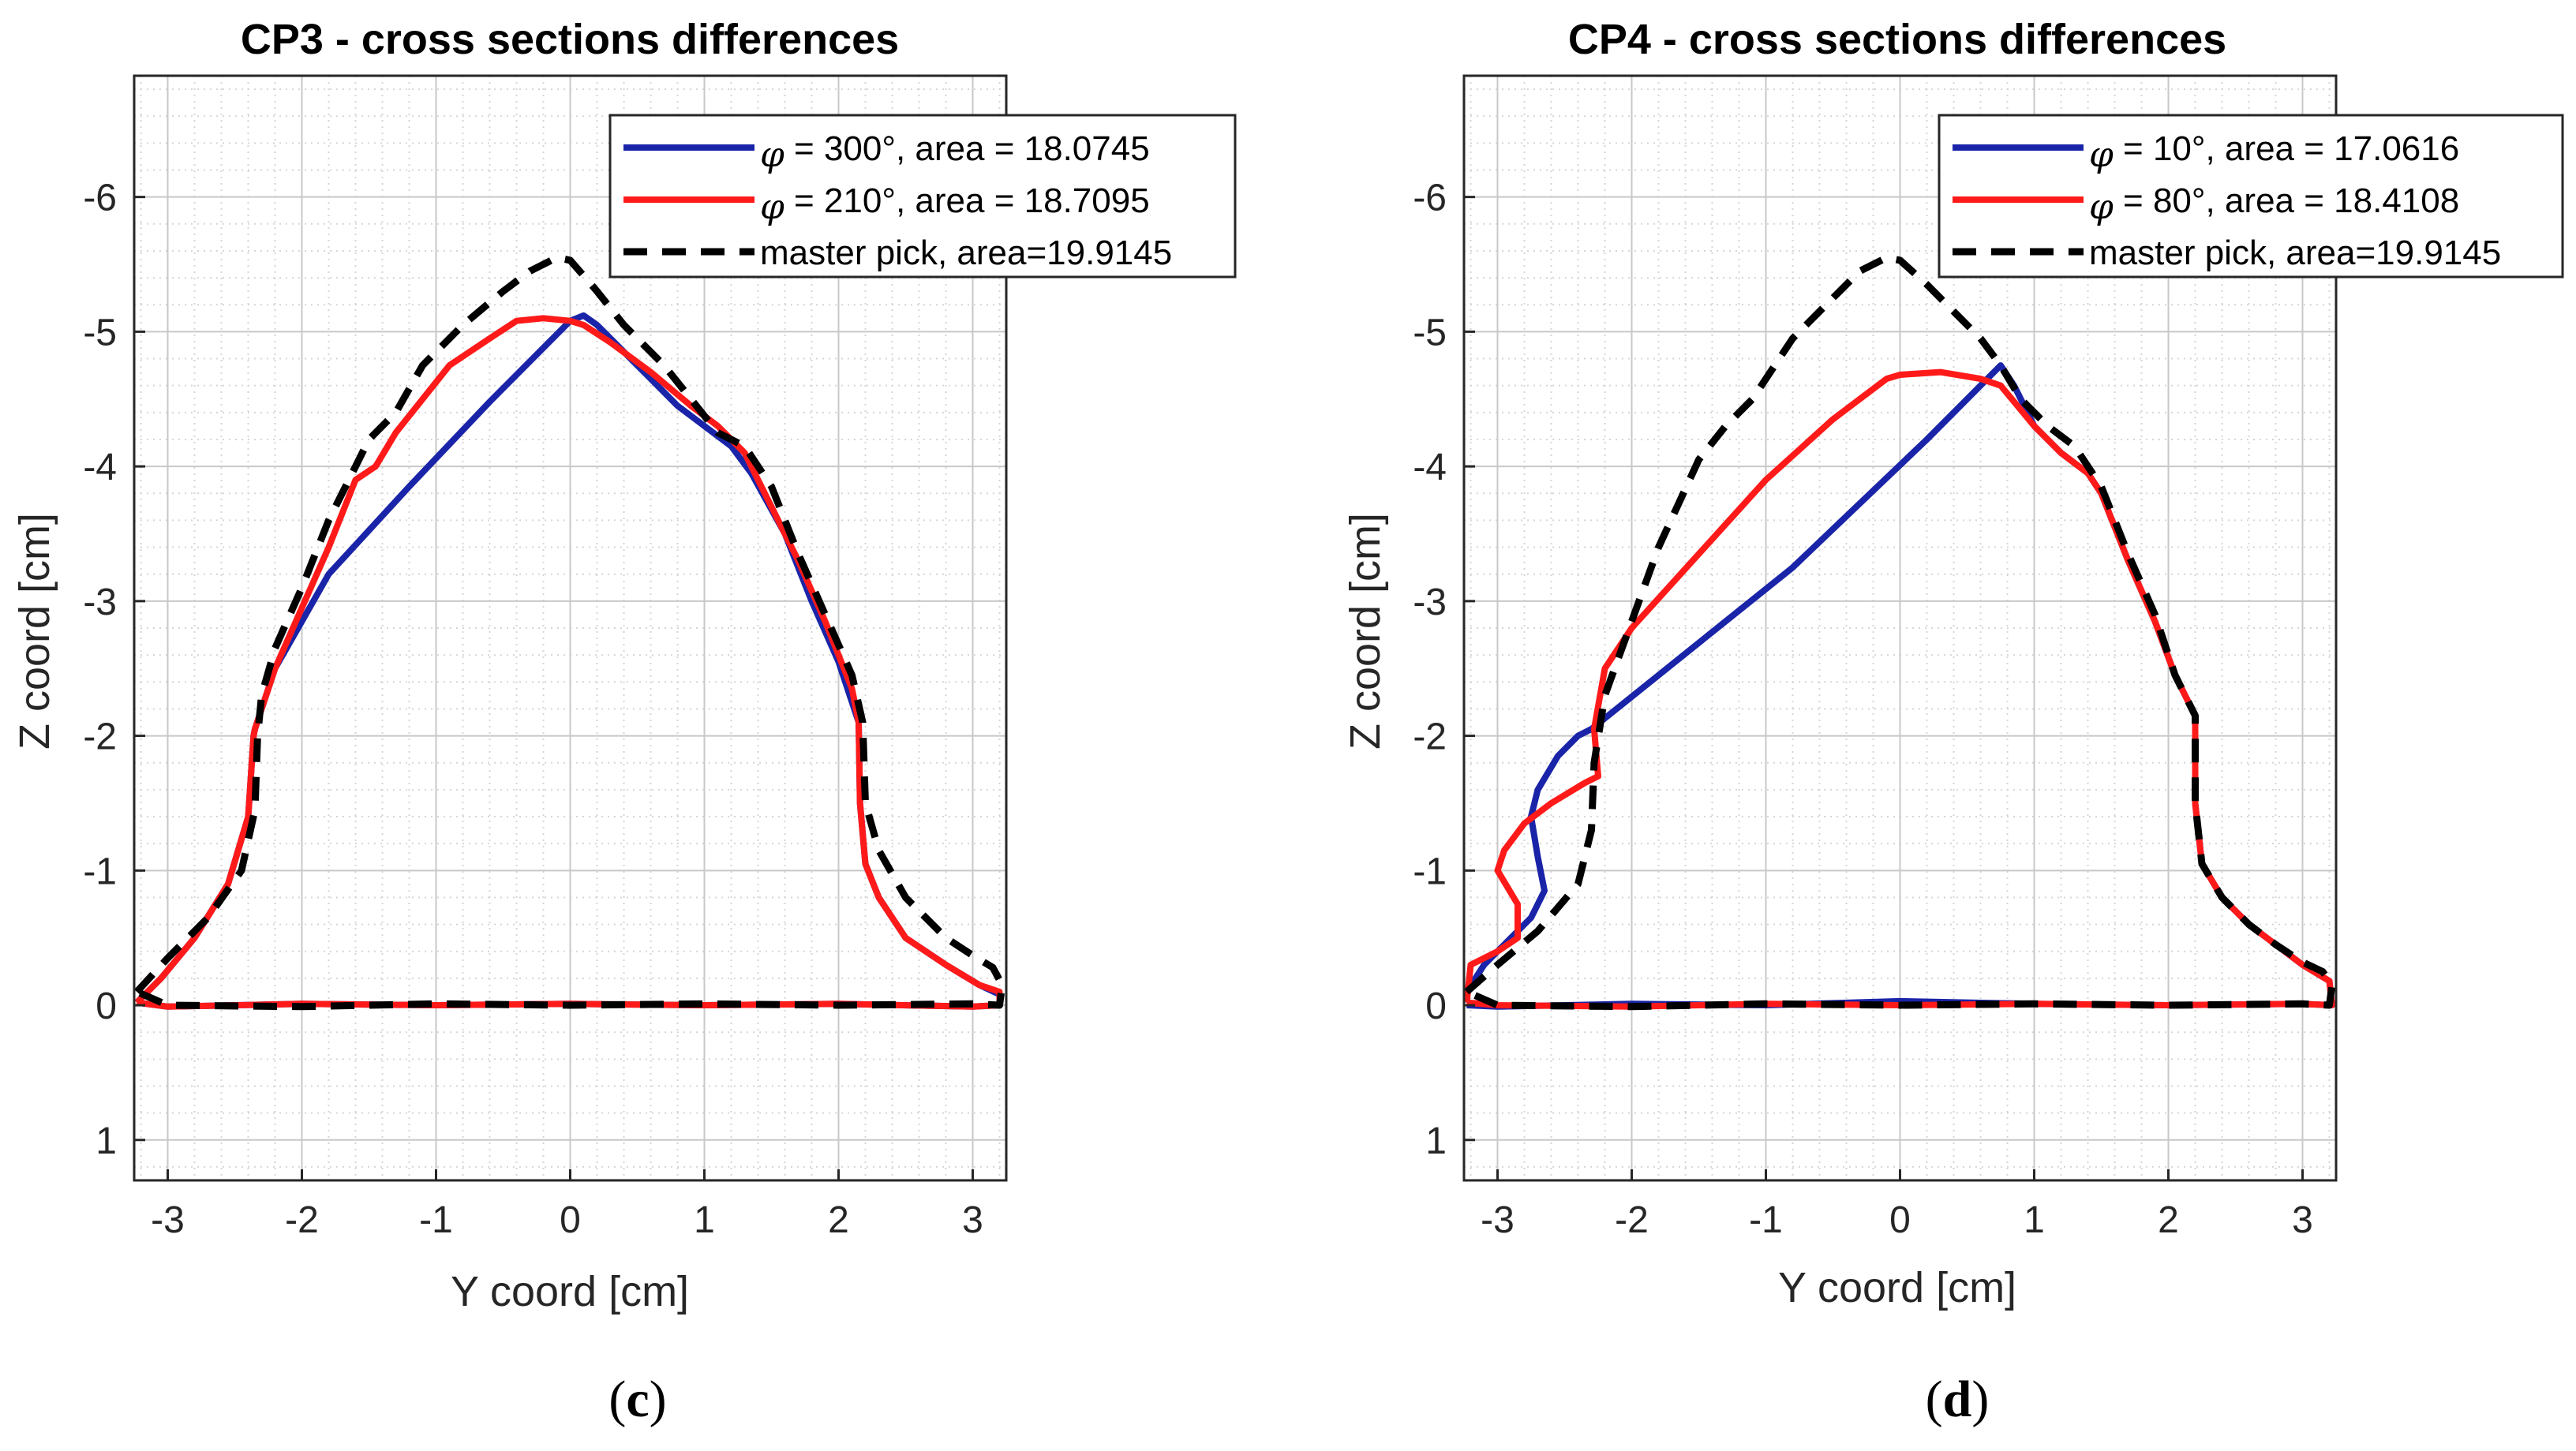  What do you see at coordinates (1897, 1287) in the screenshot?
I see `x-axis-label-d: Y coord [cm]` at bounding box center [1897, 1287].